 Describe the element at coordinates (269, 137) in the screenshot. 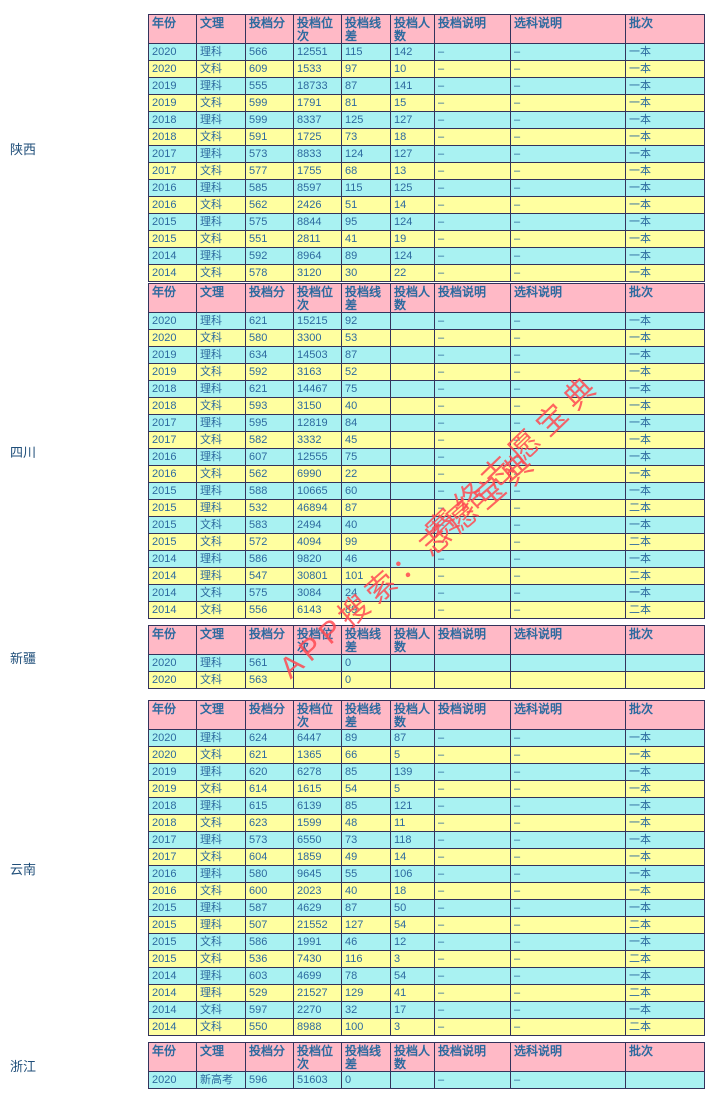

I see `table-cell: 591` at that location.